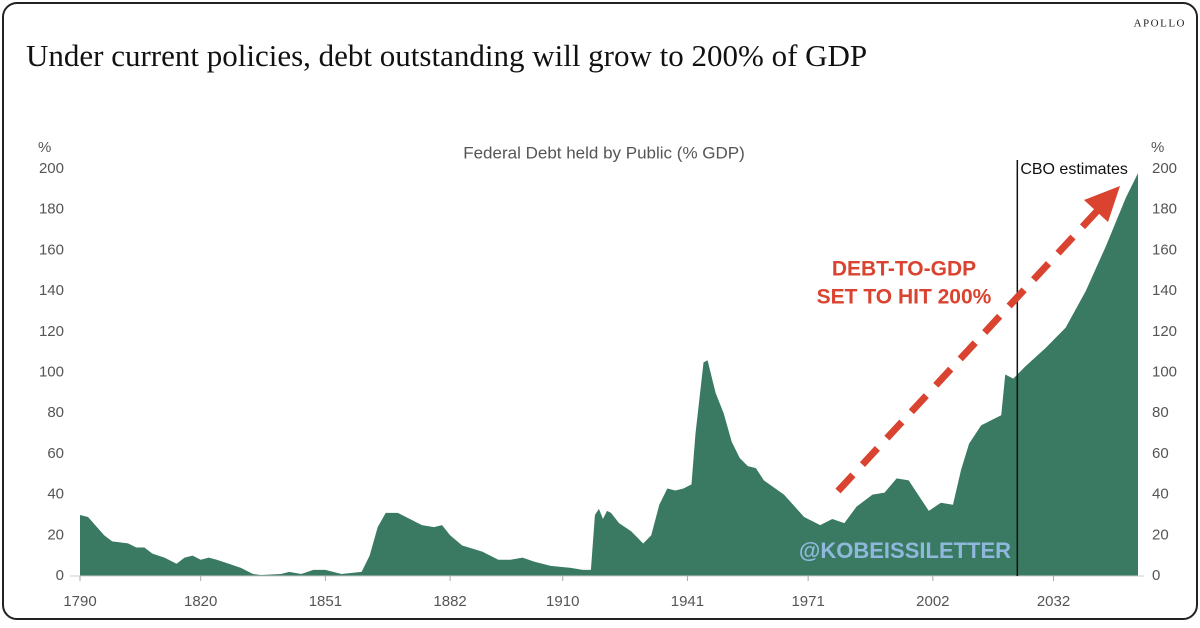 The height and width of the screenshot is (628, 1200). What do you see at coordinates (1074, 169) in the screenshot?
I see `cbo-label: CBO estimates` at bounding box center [1074, 169].